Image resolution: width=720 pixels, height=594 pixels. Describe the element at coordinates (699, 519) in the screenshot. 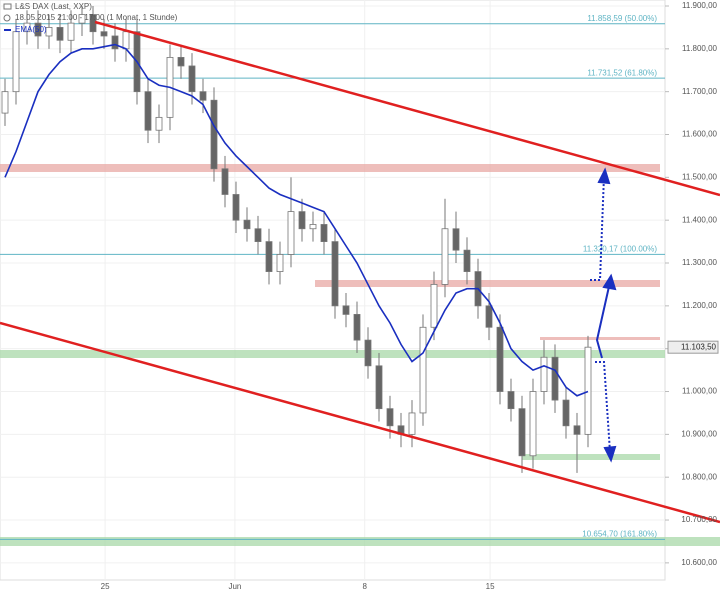

I see `y-tick-label: 10.700,00` at that location.